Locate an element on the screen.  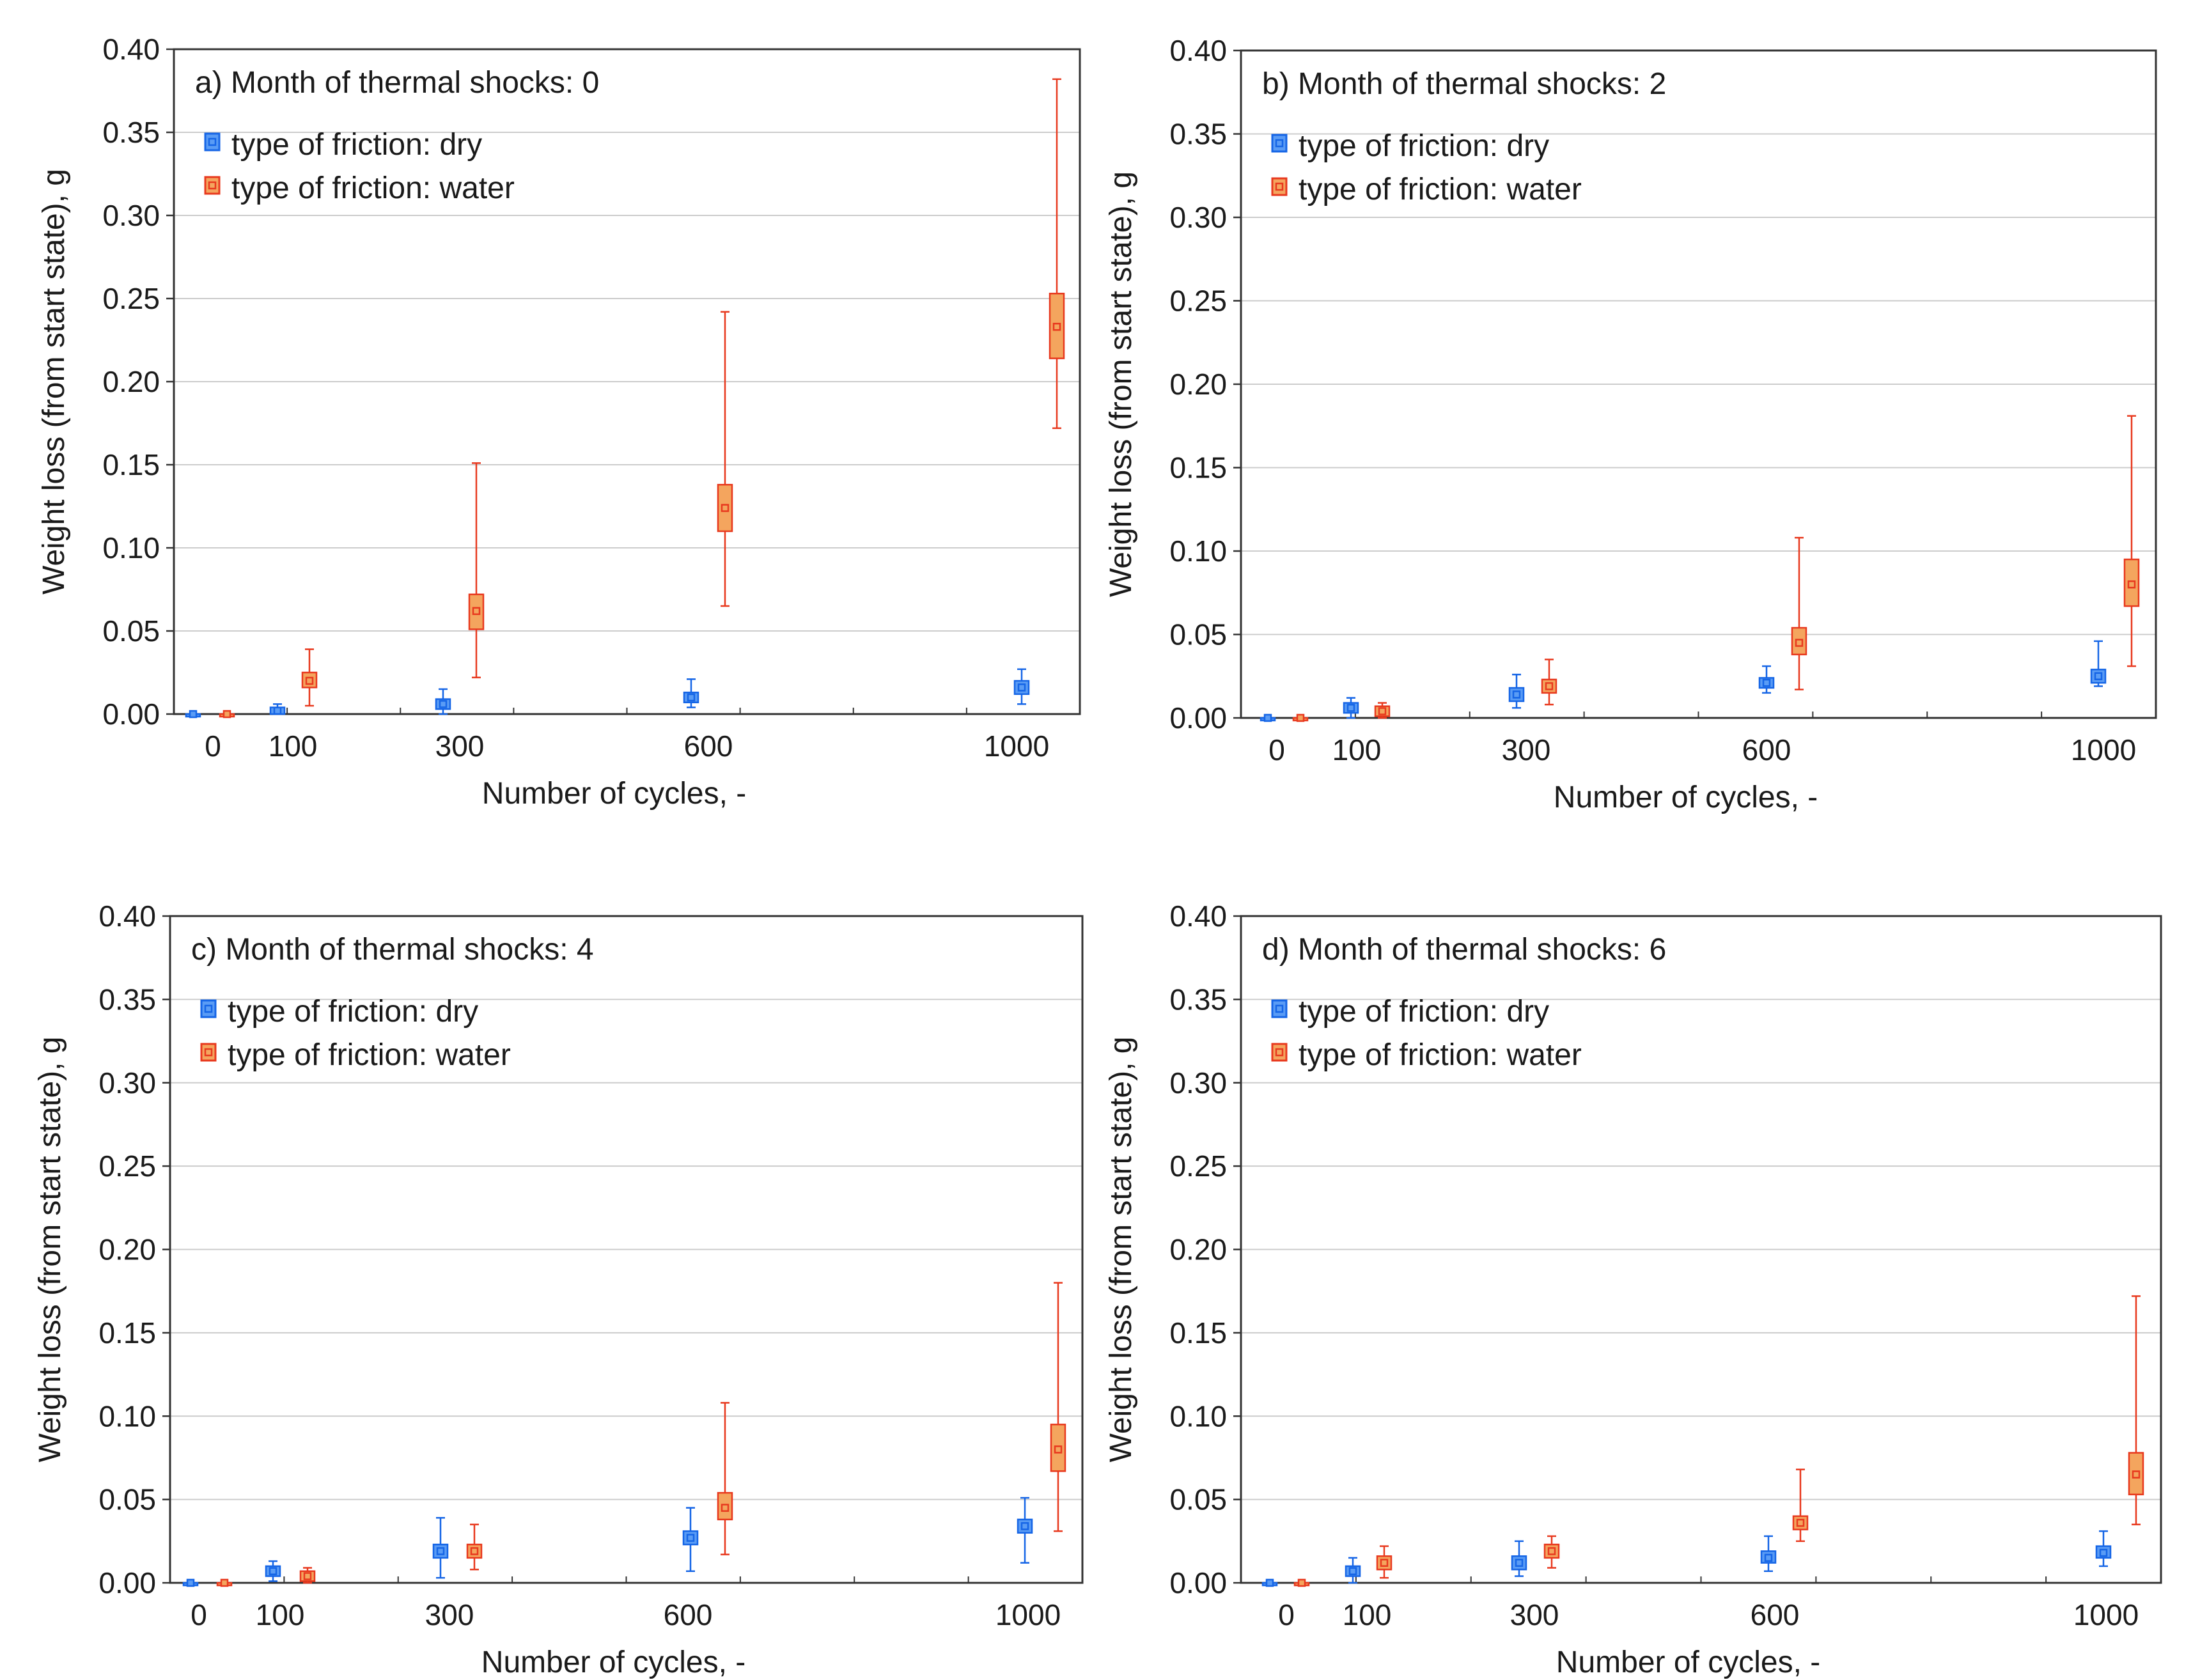
panel-title: c) Month of thermal shocks: 4 is located at coordinates (392, 950).